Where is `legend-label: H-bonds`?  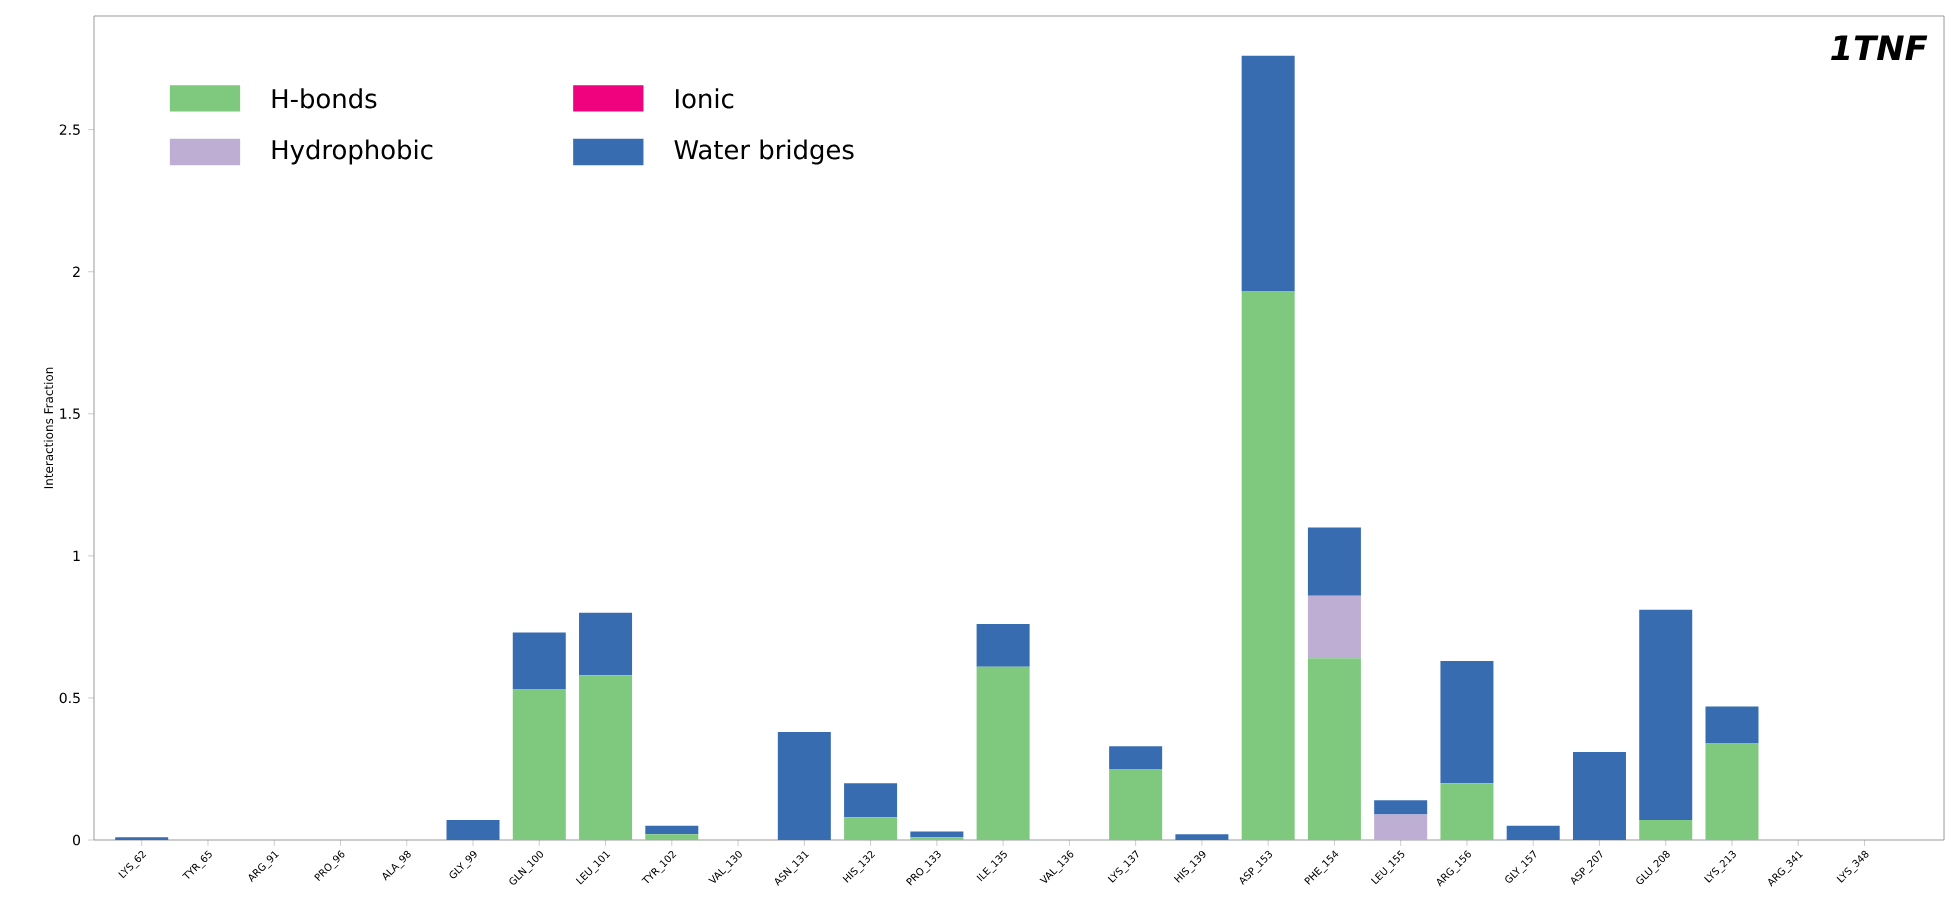 legend-label: H-bonds is located at coordinates (324, 98).